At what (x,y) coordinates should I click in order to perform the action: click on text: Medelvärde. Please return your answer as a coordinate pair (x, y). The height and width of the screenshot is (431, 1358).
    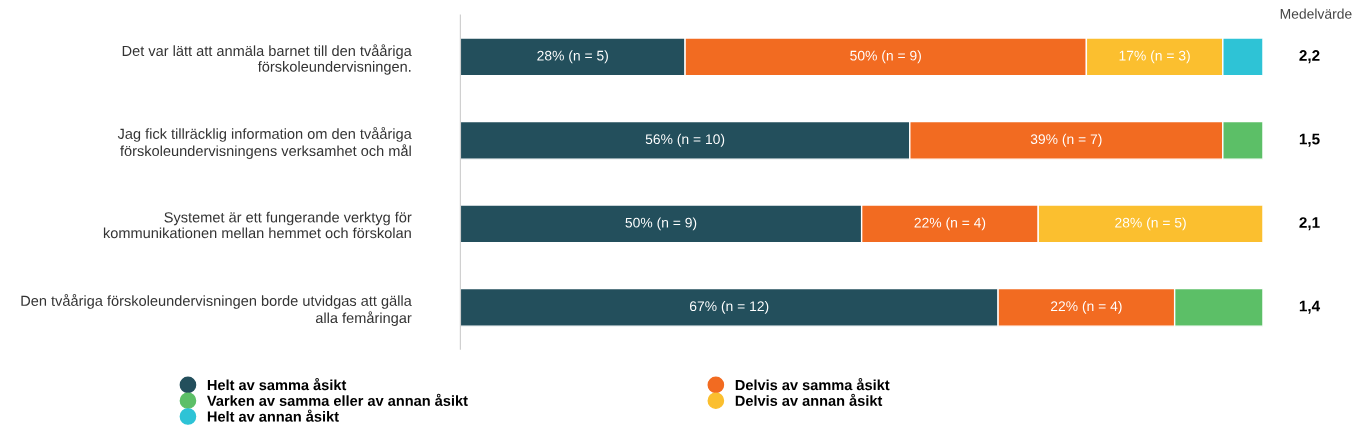
    Looking at the image, I should click on (1316, 13).